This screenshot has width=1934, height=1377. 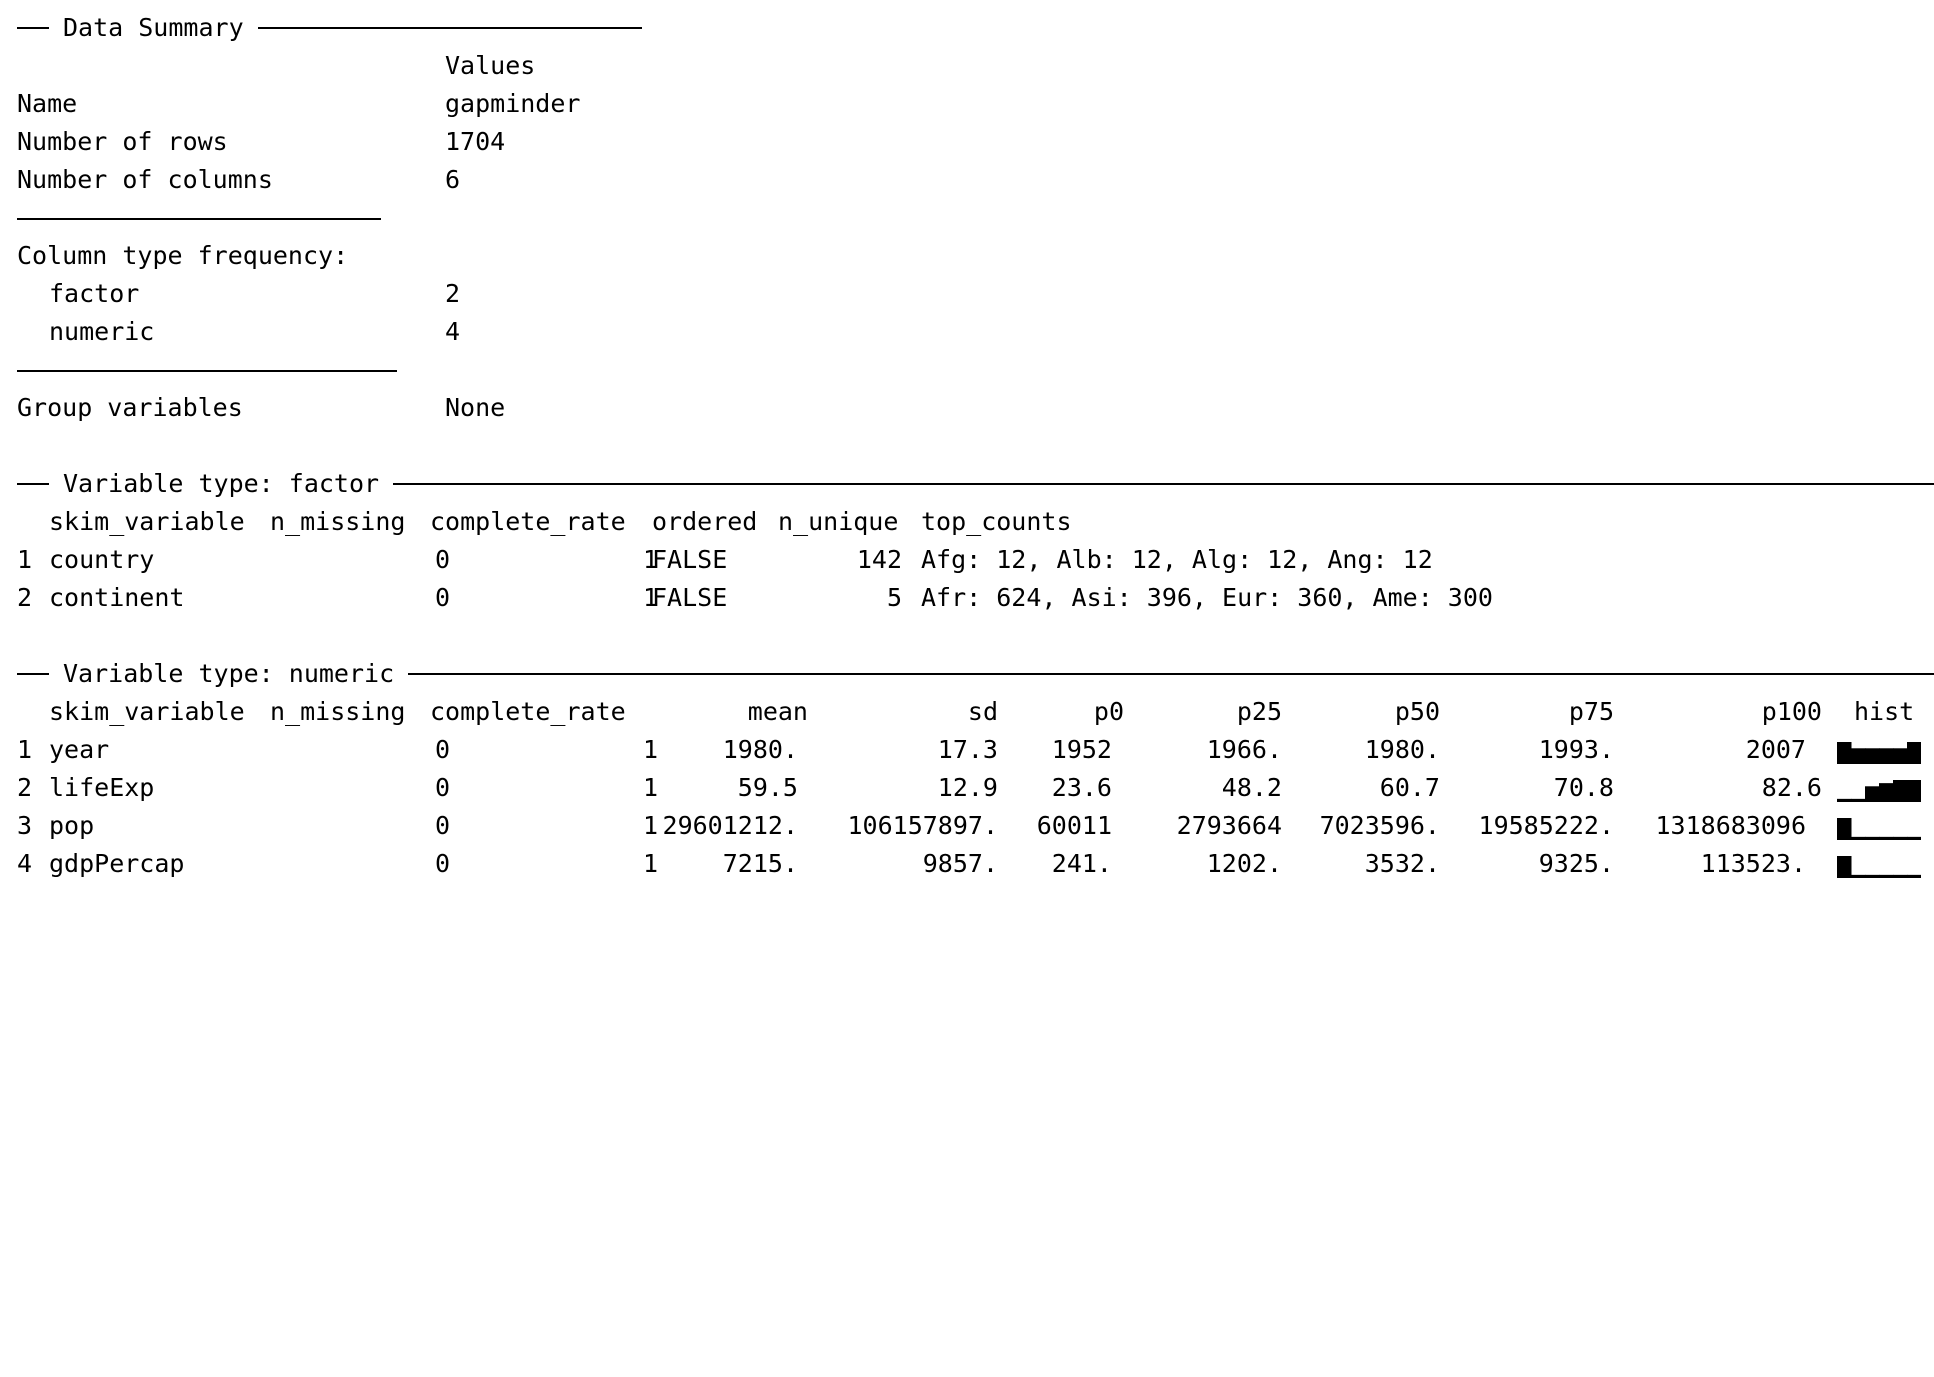 I want to click on freq-value: 4, so click(x=453, y=331).